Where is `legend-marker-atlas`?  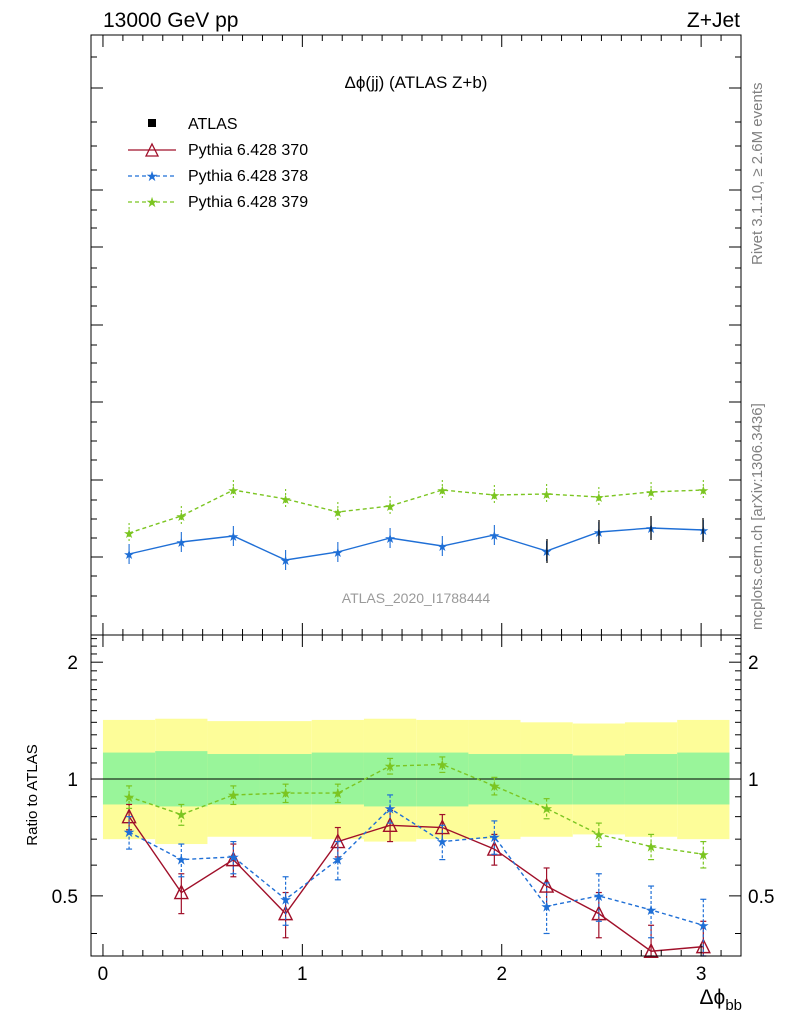 legend-marker-atlas is located at coordinates (152, 123).